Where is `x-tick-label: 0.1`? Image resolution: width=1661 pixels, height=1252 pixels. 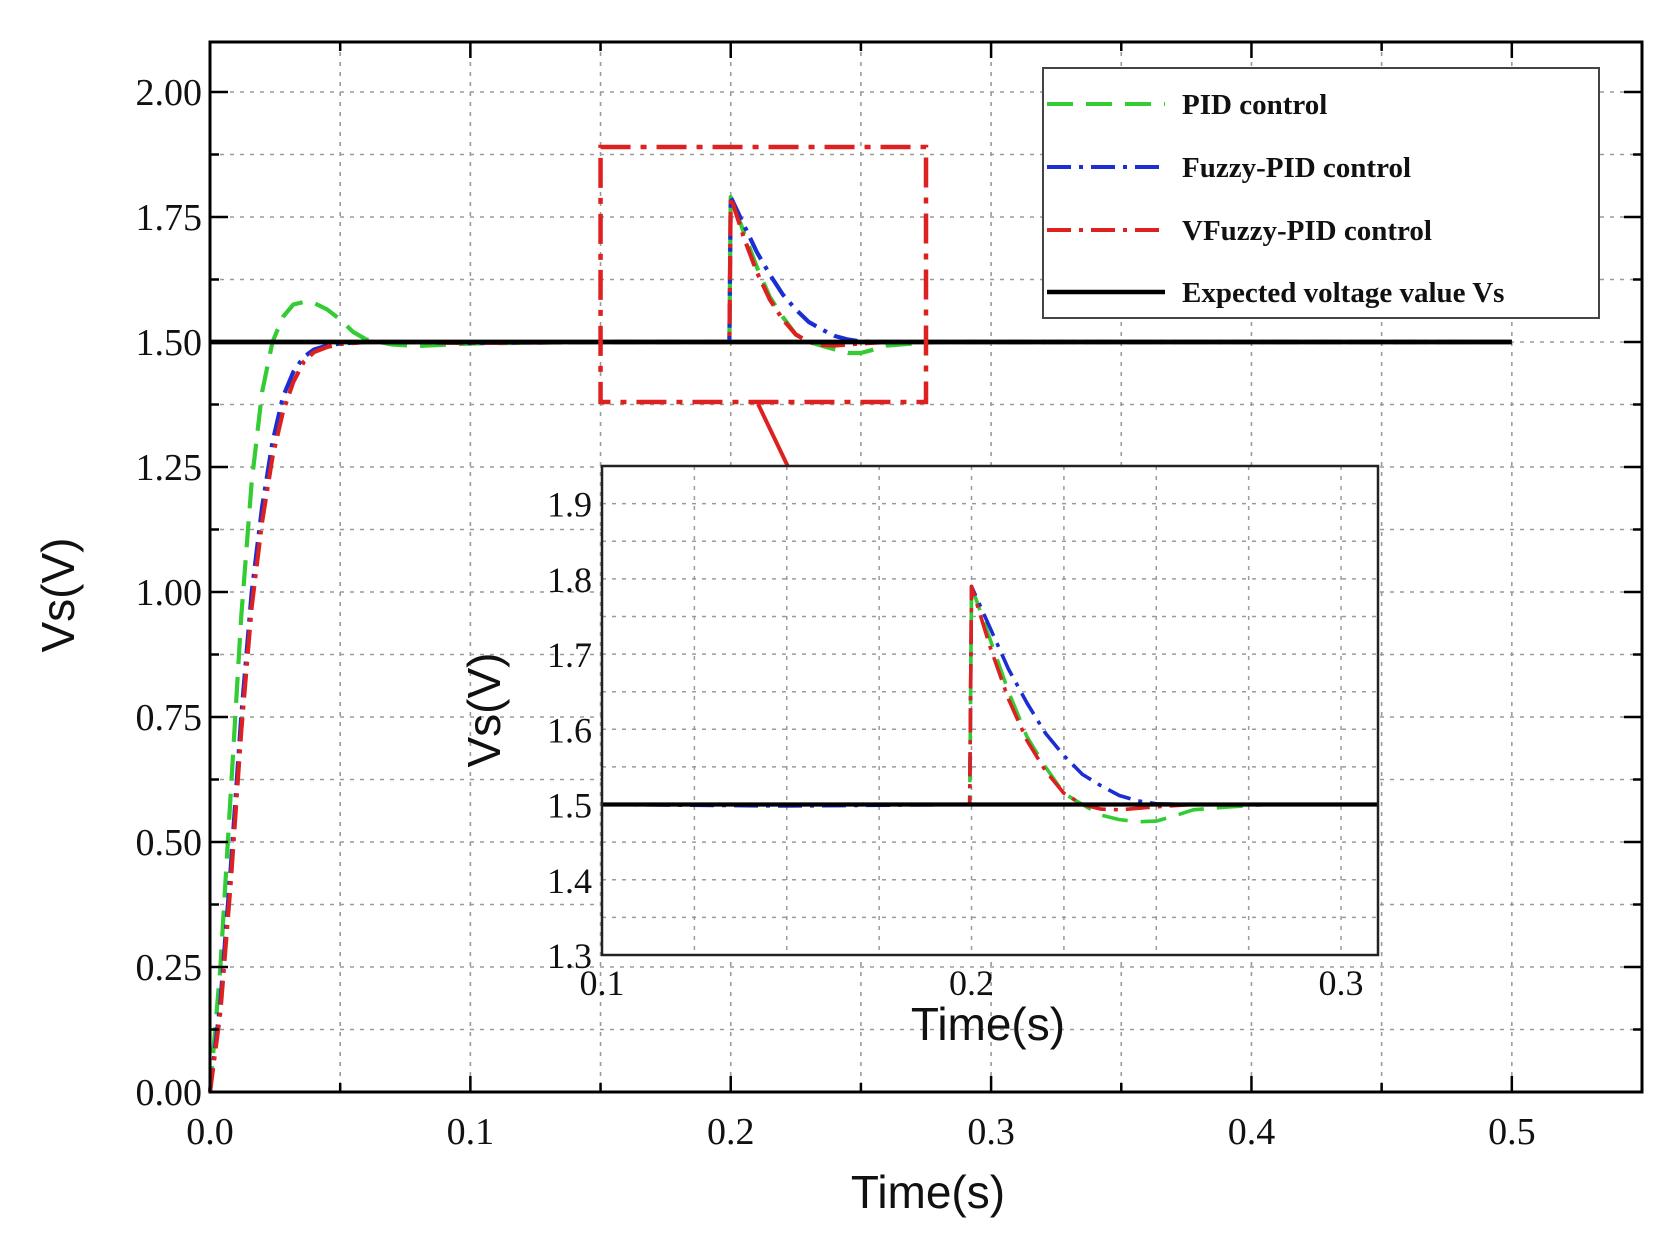
x-tick-label: 0.1 is located at coordinates (471, 1132).